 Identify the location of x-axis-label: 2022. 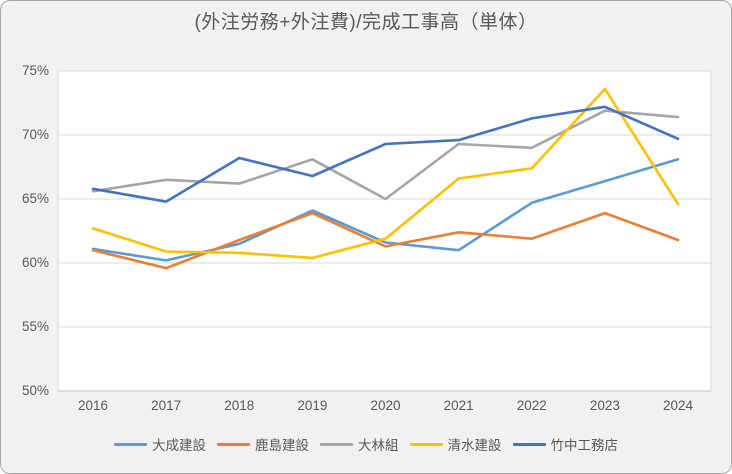
(531, 405).